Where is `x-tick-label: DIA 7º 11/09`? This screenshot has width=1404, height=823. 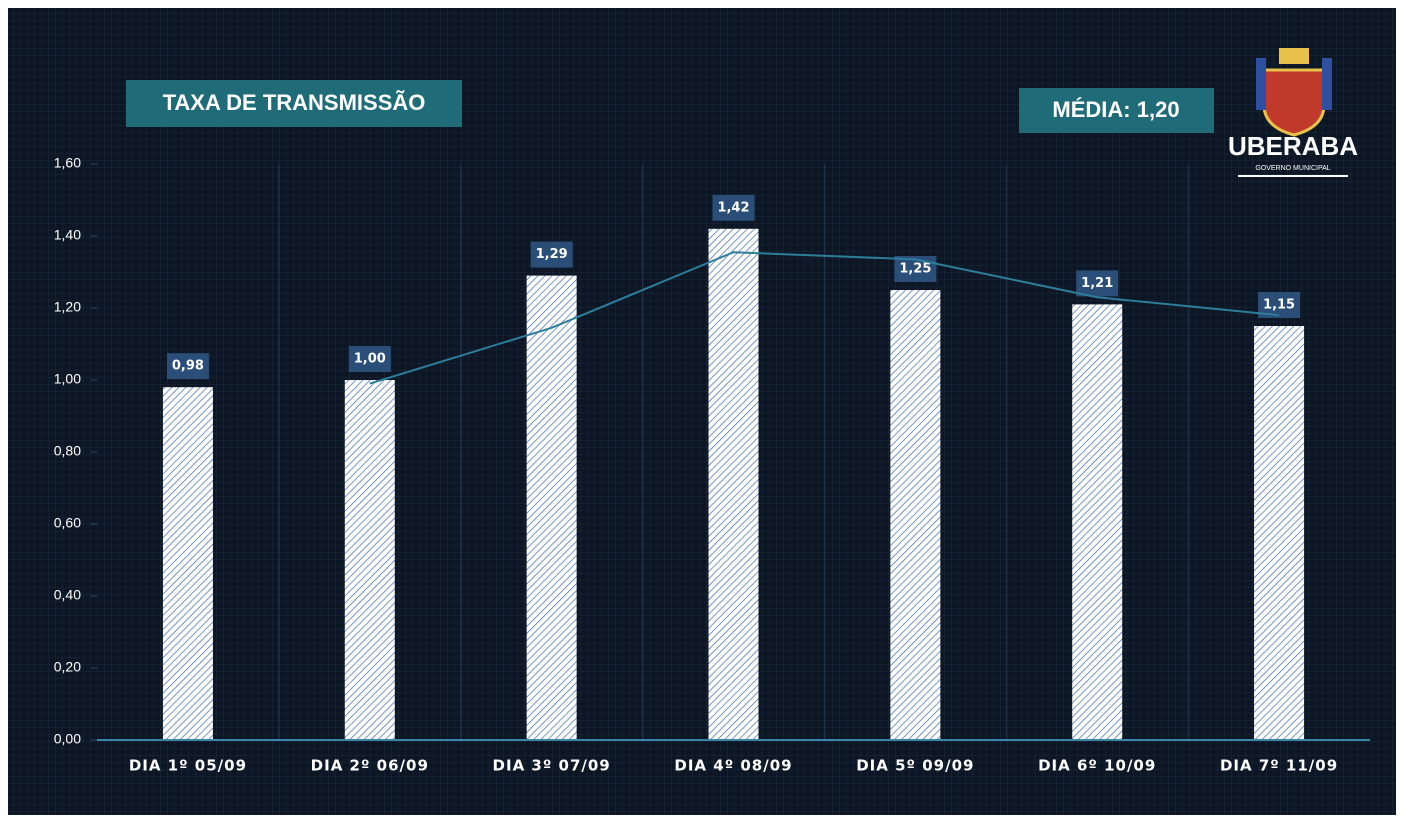 x-tick-label: DIA 7º 11/09 is located at coordinates (1279, 766).